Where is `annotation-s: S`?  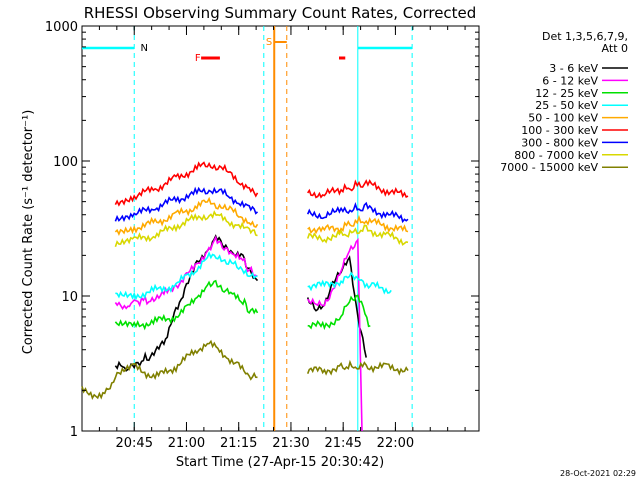
annotation-s: S is located at coordinates (269, 42).